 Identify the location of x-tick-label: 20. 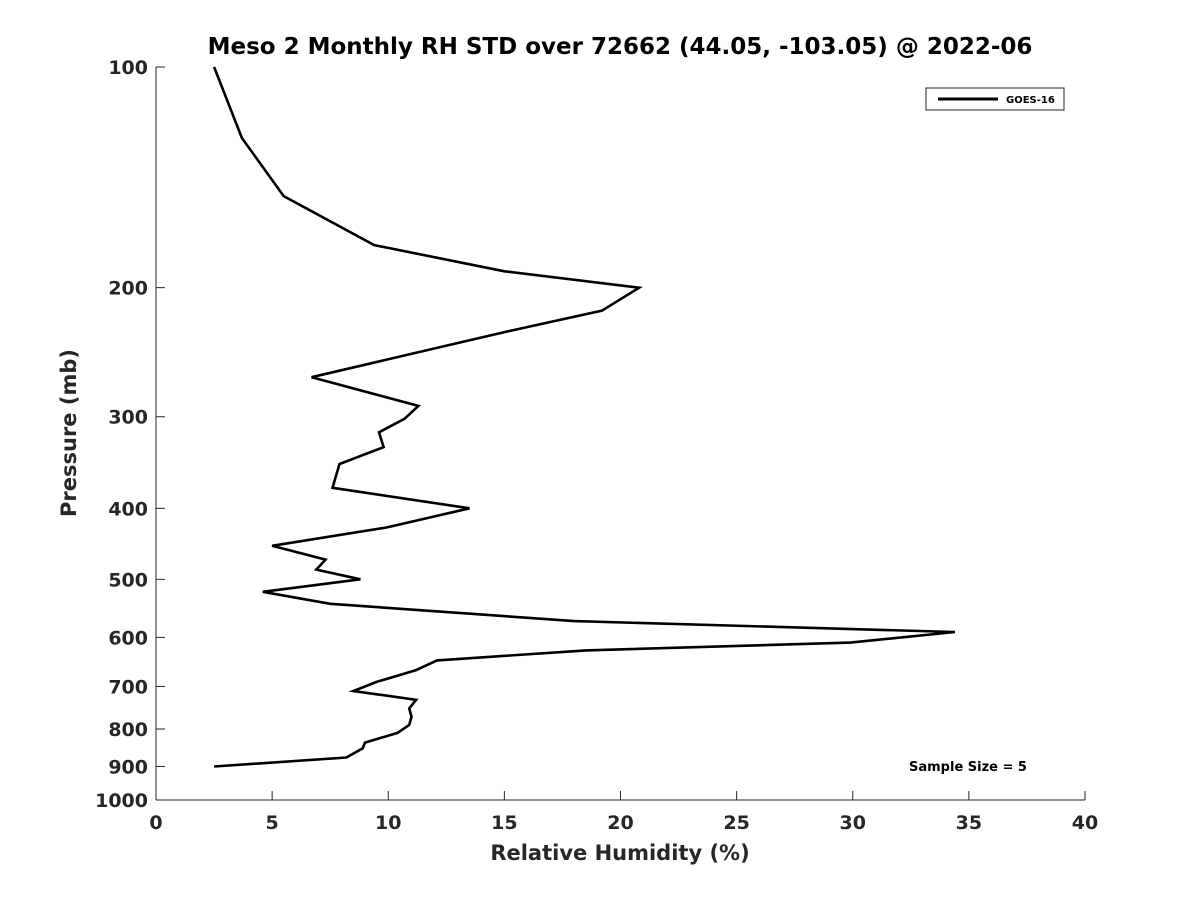
(620, 823).